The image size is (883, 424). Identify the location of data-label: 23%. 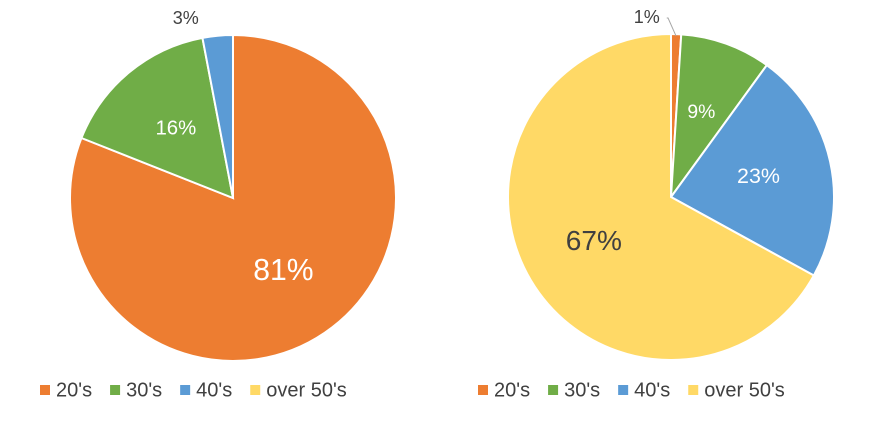
(758, 176).